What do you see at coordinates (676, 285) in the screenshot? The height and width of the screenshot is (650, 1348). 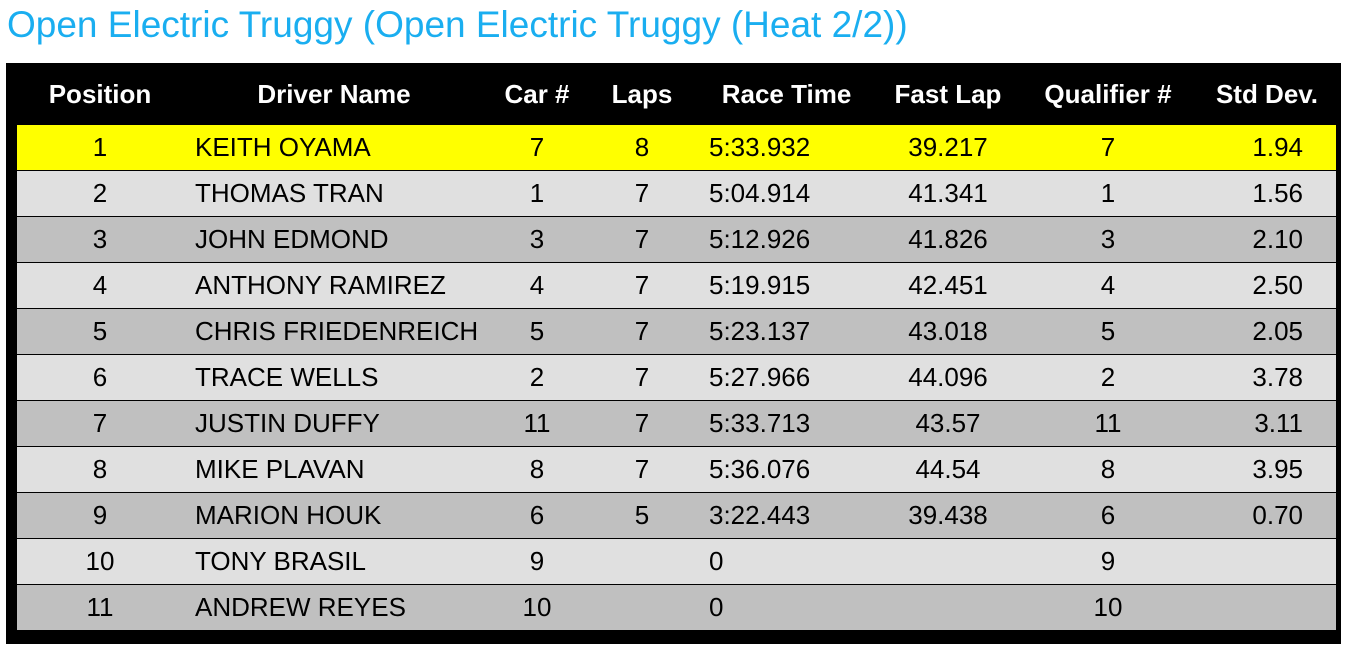 I see `table-row: 4 ANTHONY RAMIREZ 4 7 5:19.915 42.451 4 2.50` at bounding box center [676, 285].